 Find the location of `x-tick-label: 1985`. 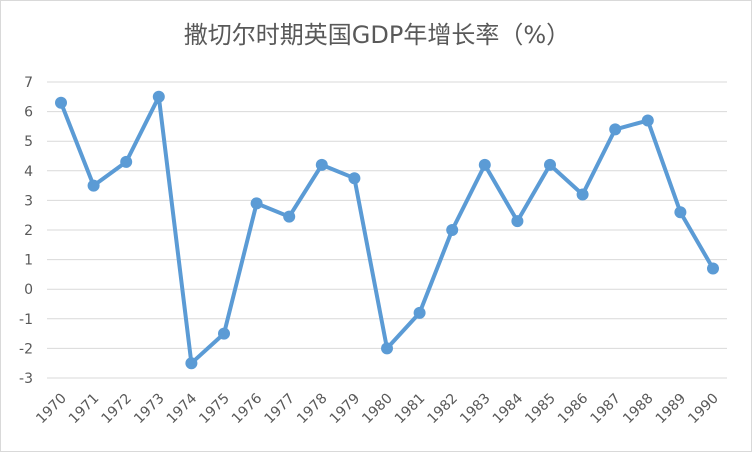

x-tick-label: 1985 is located at coordinates (540, 409).